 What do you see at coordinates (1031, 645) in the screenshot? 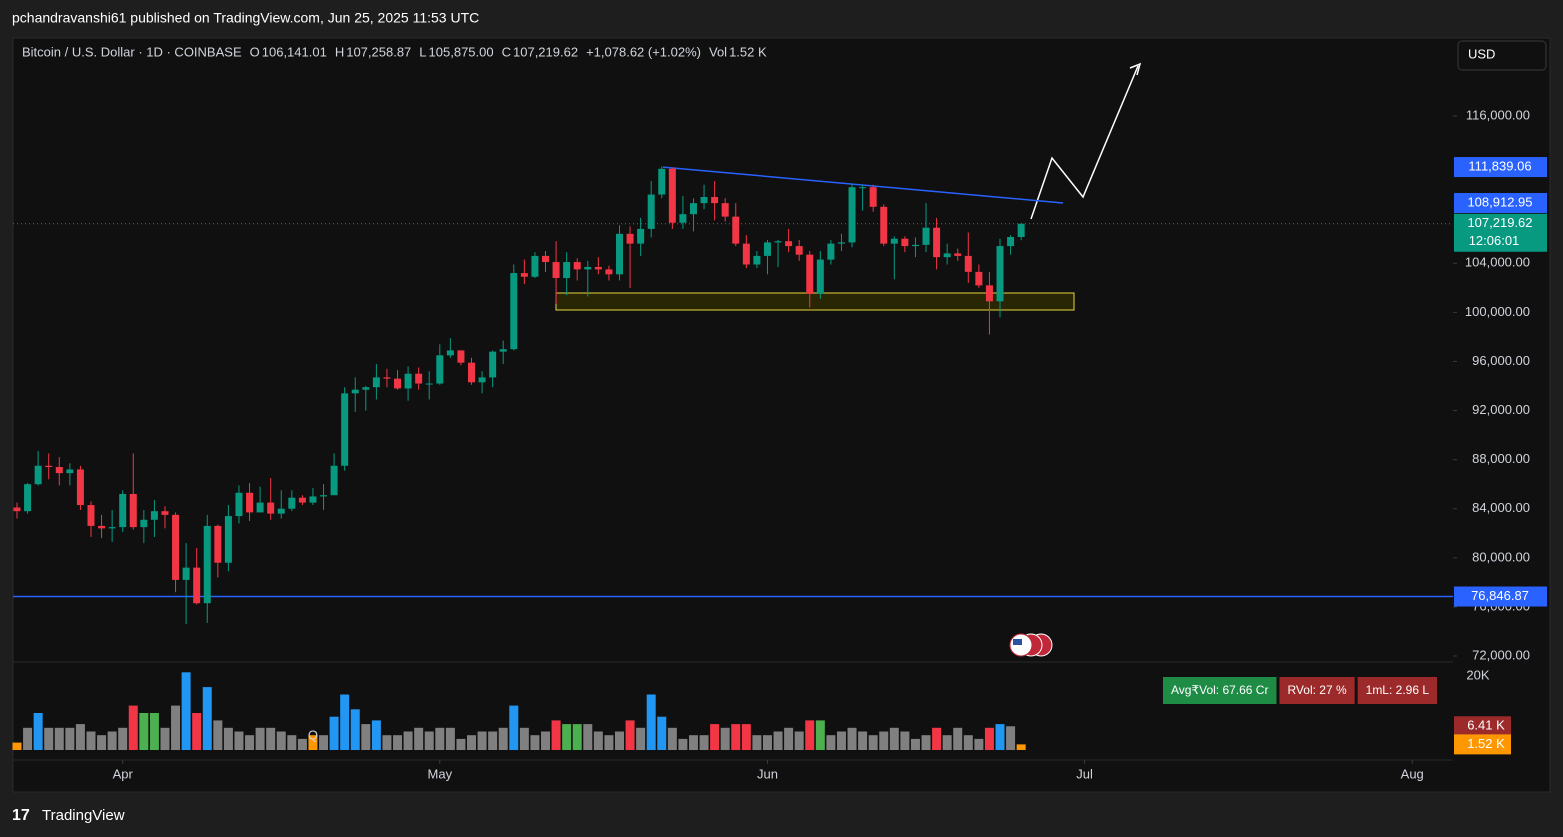
I see `event-flags` at bounding box center [1031, 645].